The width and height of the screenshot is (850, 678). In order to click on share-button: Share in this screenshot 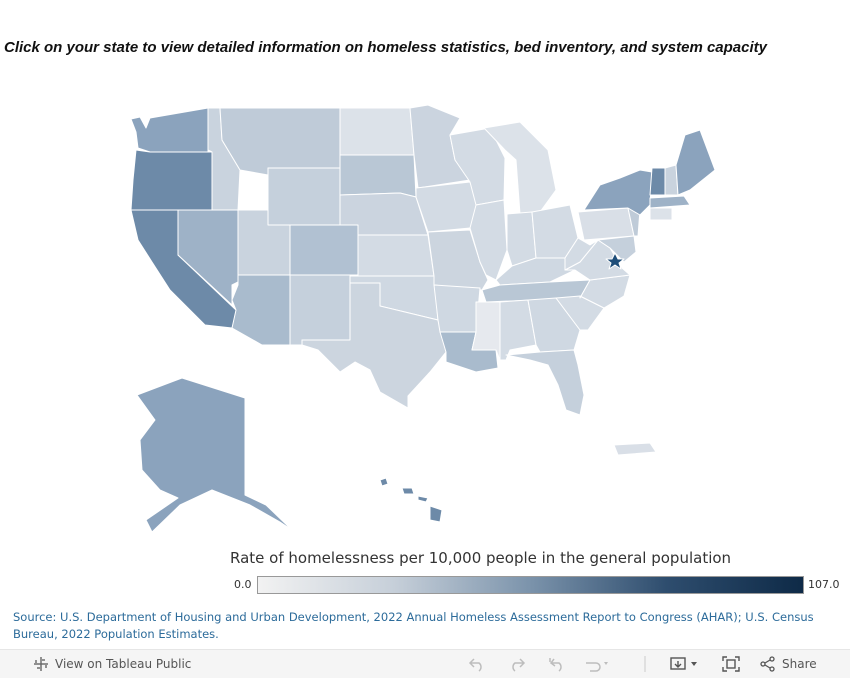, I will do `click(788, 664)`.